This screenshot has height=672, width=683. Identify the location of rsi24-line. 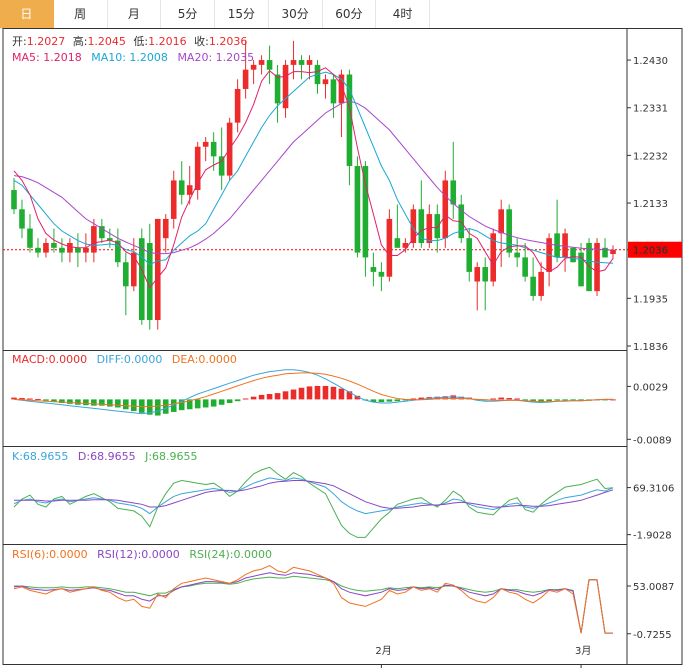
(313, 604).